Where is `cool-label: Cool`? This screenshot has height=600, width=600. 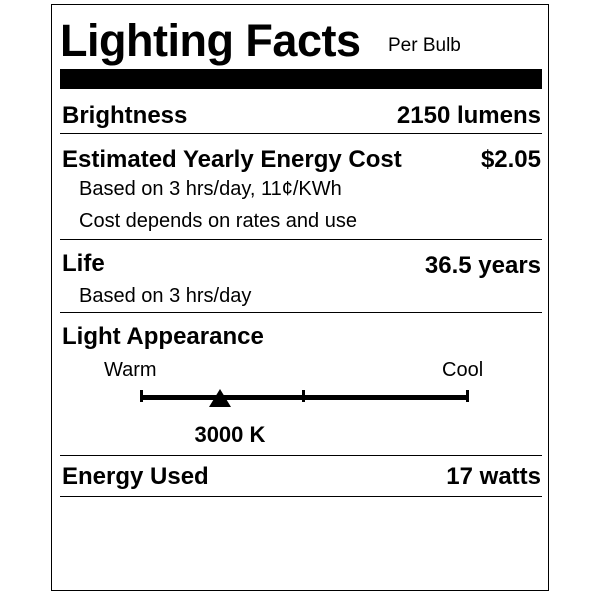 cool-label: Cool is located at coordinates (463, 370).